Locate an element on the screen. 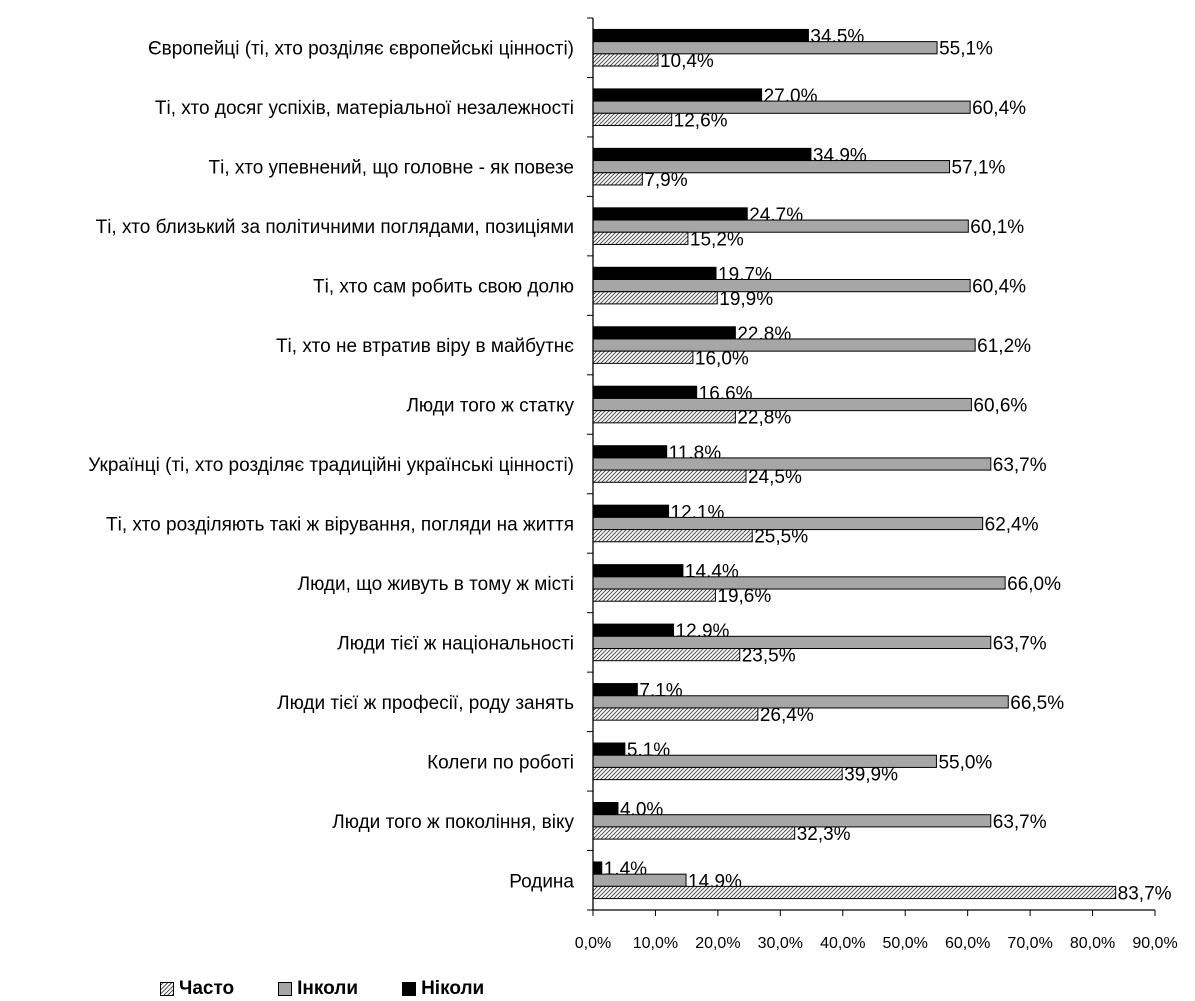  category-label: Люди тієї ж національності is located at coordinates (455, 643).